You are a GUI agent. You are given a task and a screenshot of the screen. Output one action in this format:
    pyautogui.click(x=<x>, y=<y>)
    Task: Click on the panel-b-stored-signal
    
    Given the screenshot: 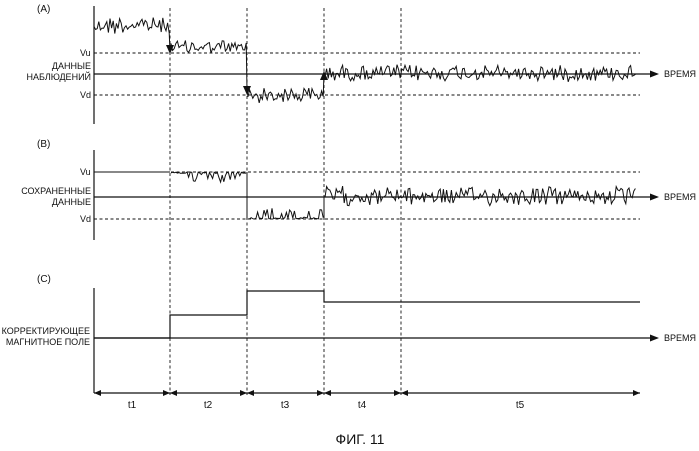 What is the action you would take?
    pyautogui.click(x=364, y=195)
    